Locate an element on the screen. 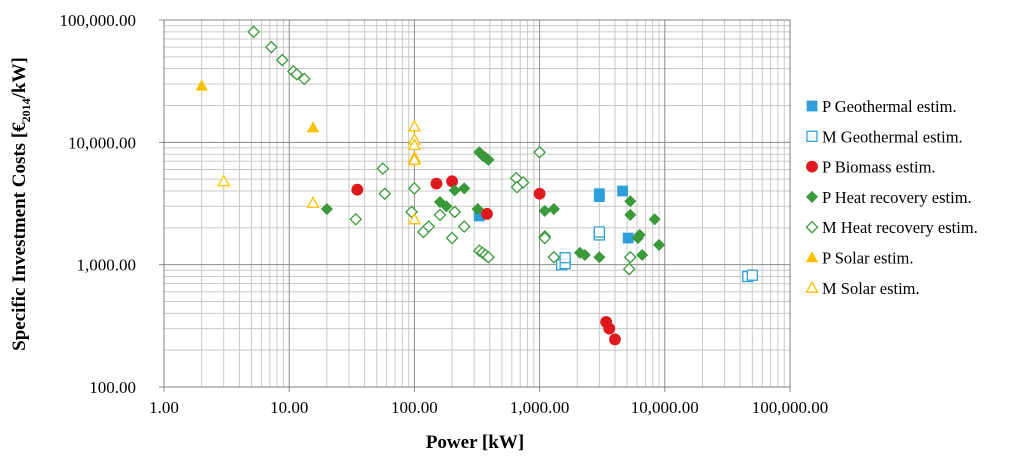  legend-item: M Geothermal estim. is located at coordinates (884, 136).